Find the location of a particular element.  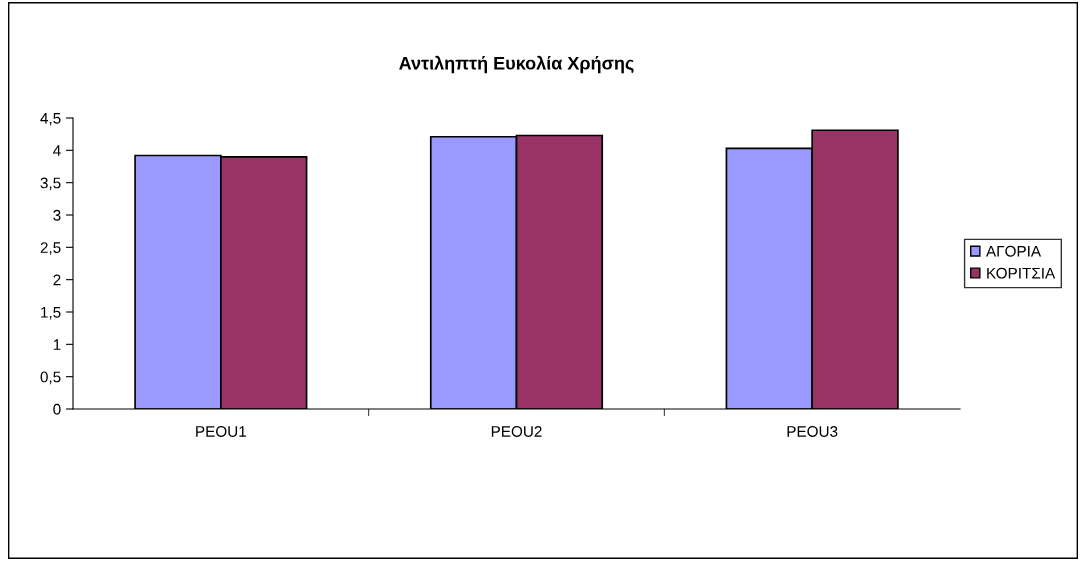

y-tick-label: 0 is located at coordinates (57, 409).